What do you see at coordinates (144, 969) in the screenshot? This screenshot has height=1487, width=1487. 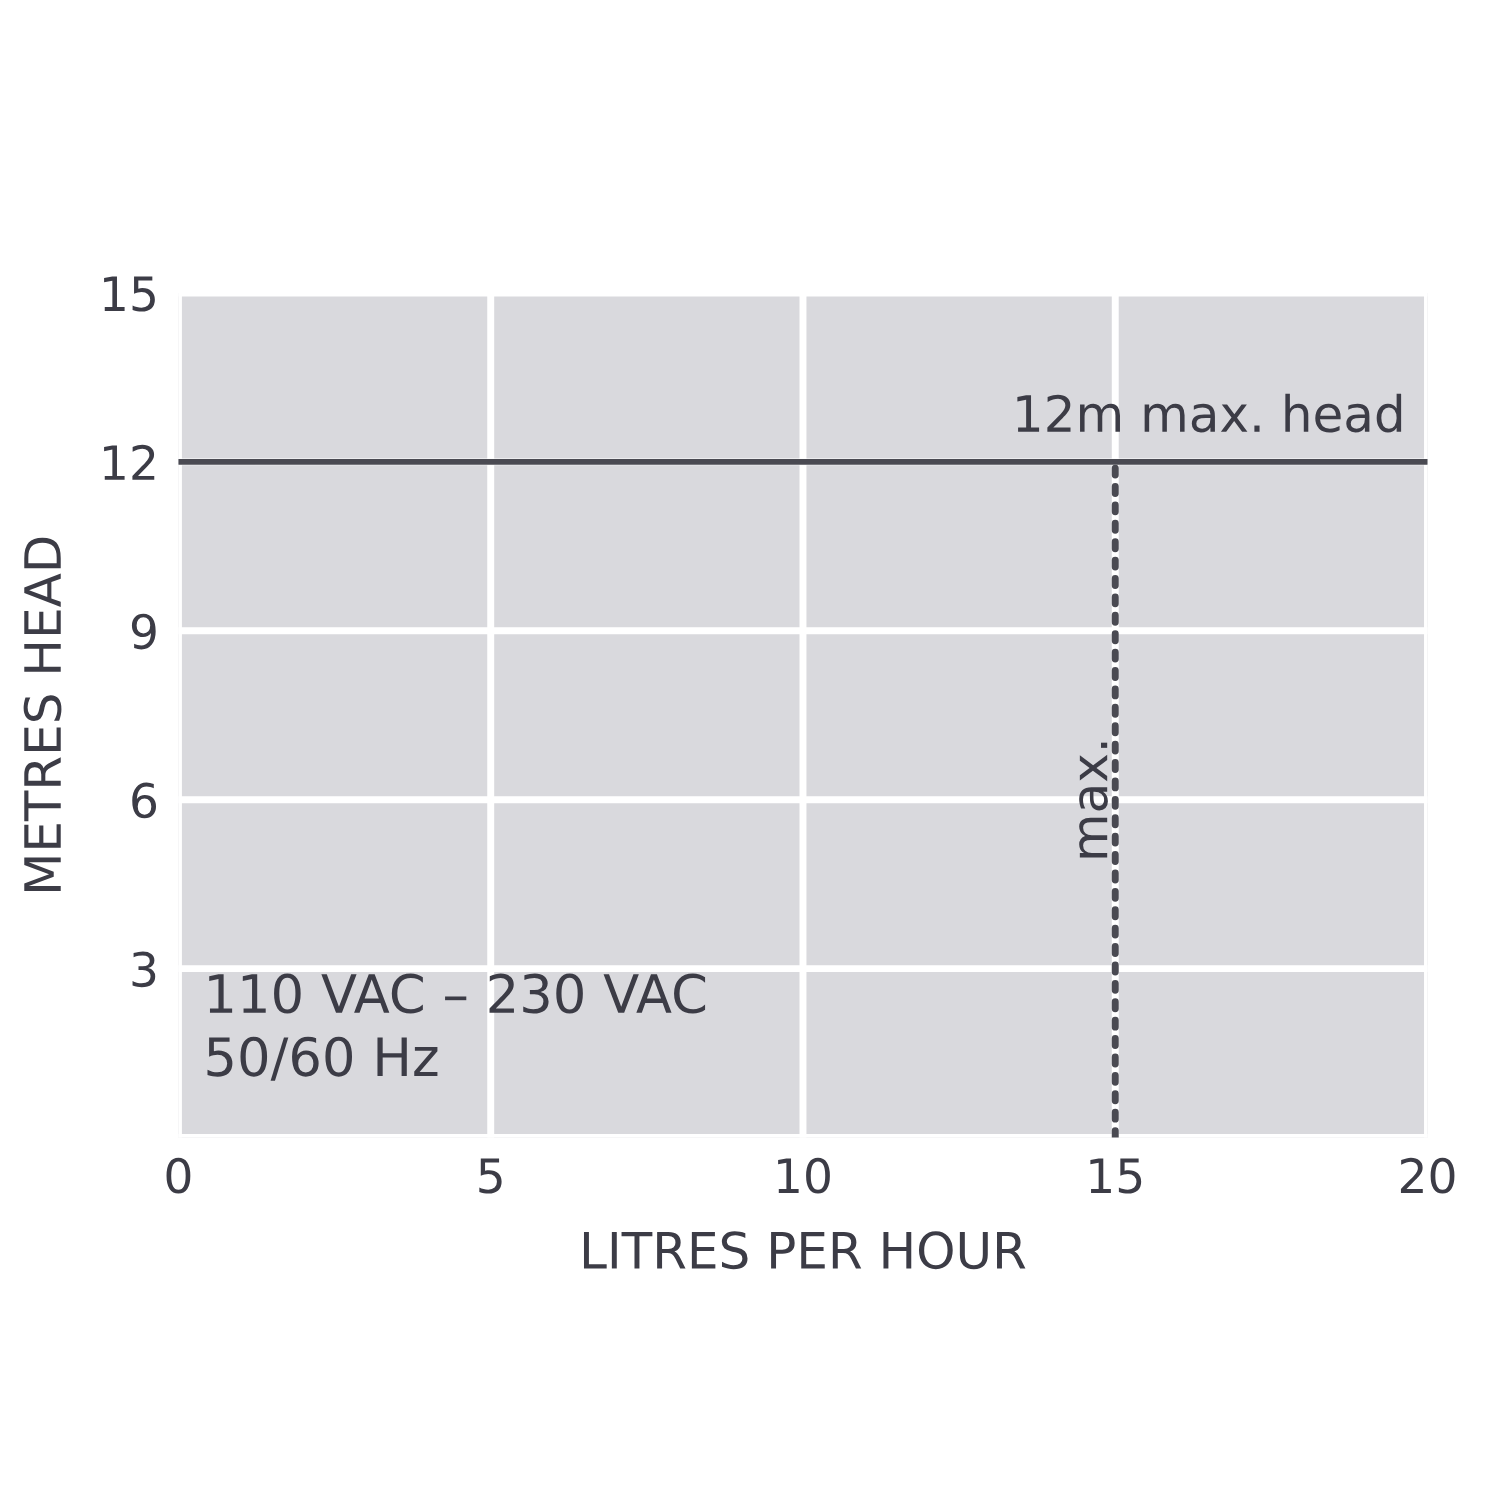 I see `y-tick-label: 3` at bounding box center [144, 969].